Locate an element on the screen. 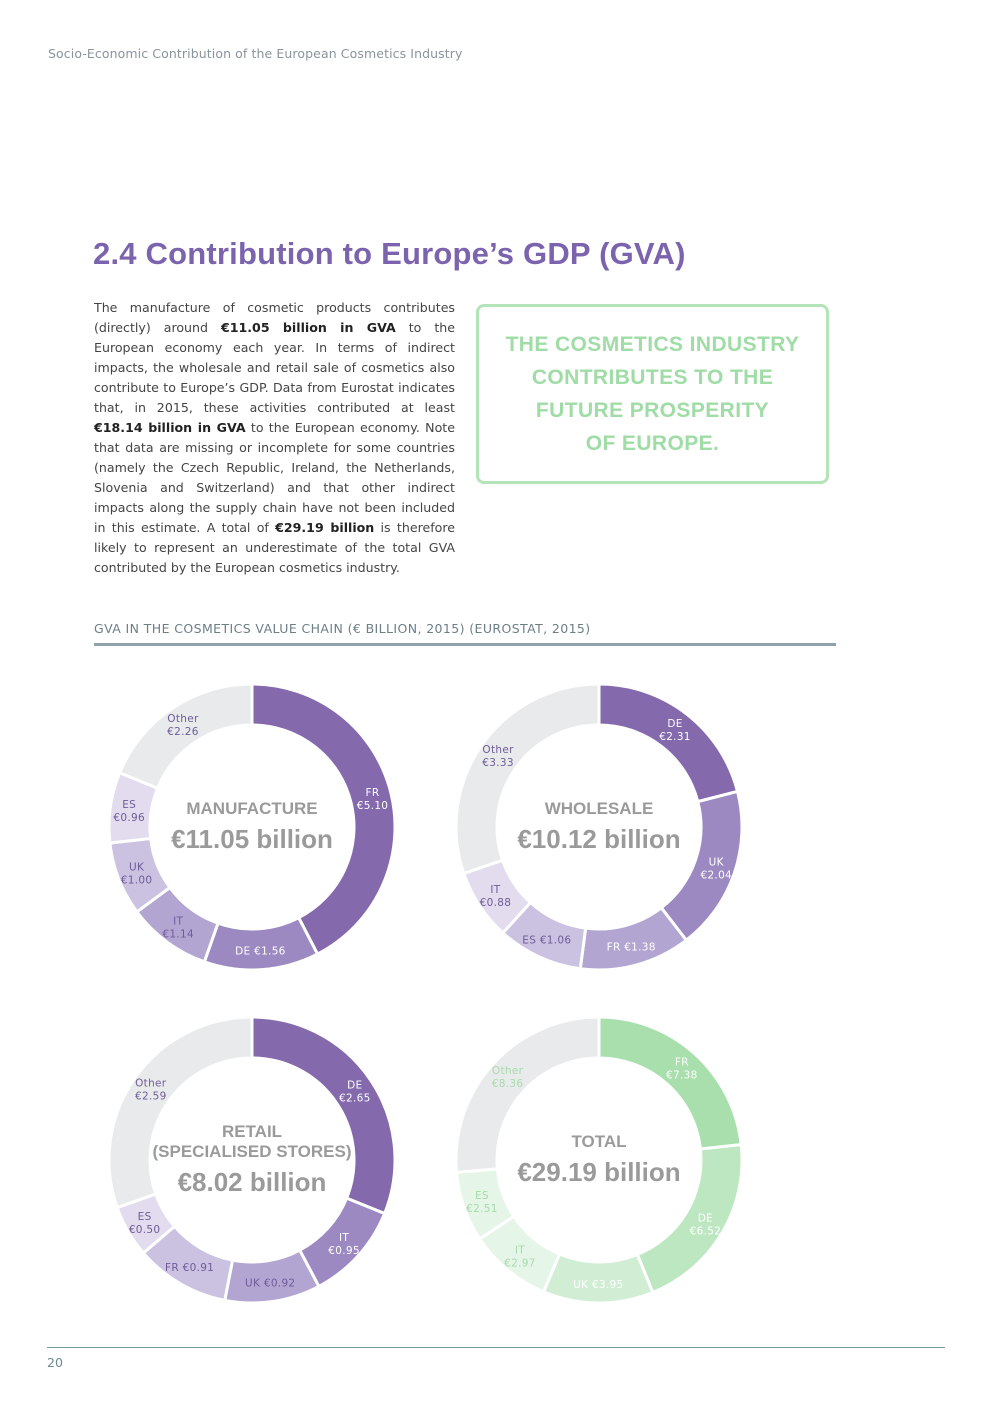  callout-line: OF EUROPE. is located at coordinates (652, 443).